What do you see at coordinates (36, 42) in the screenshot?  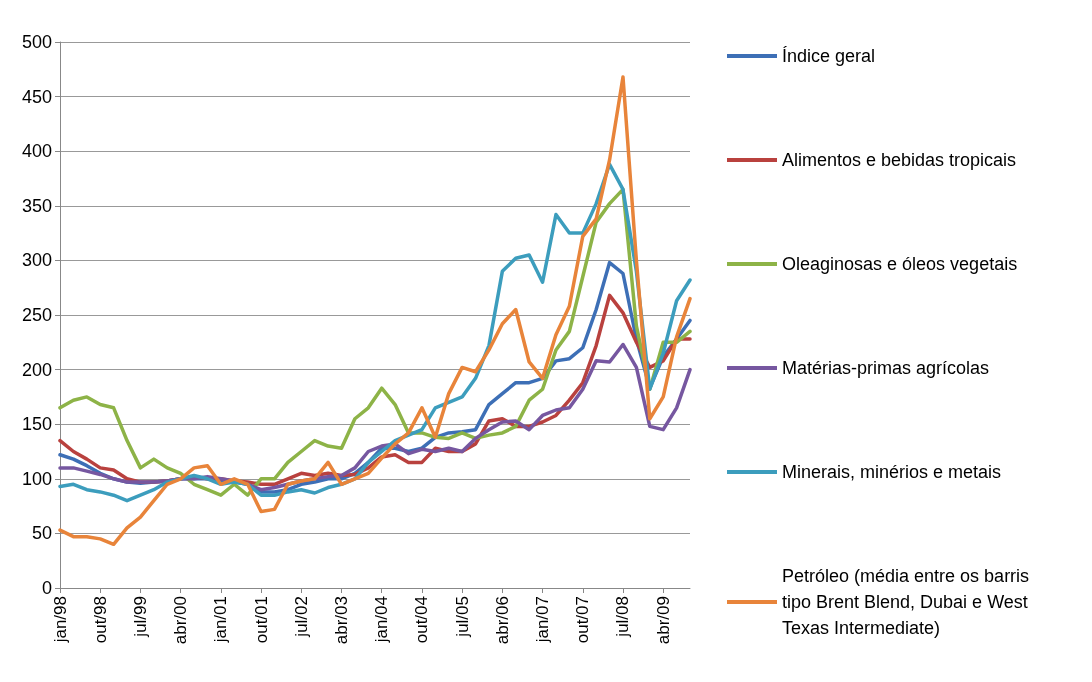 I see `y-tick-label: 500` at bounding box center [36, 42].